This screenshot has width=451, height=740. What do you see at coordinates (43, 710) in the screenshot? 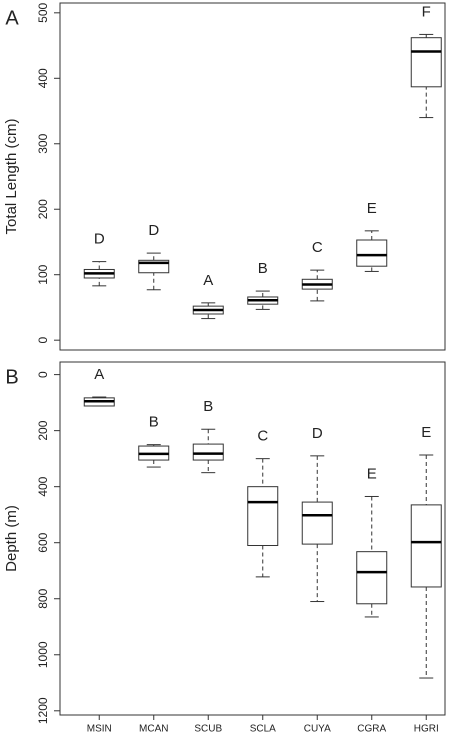
I see `y-tick-label: 1200` at bounding box center [43, 710].